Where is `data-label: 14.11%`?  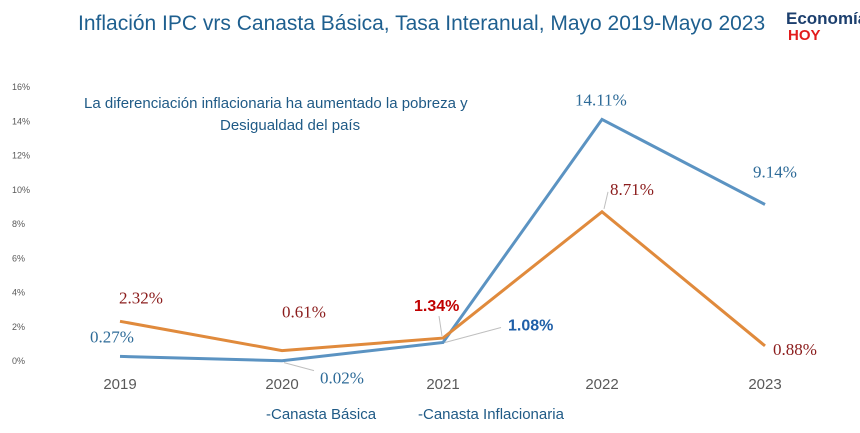 data-label: 14.11% is located at coordinates (601, 99).